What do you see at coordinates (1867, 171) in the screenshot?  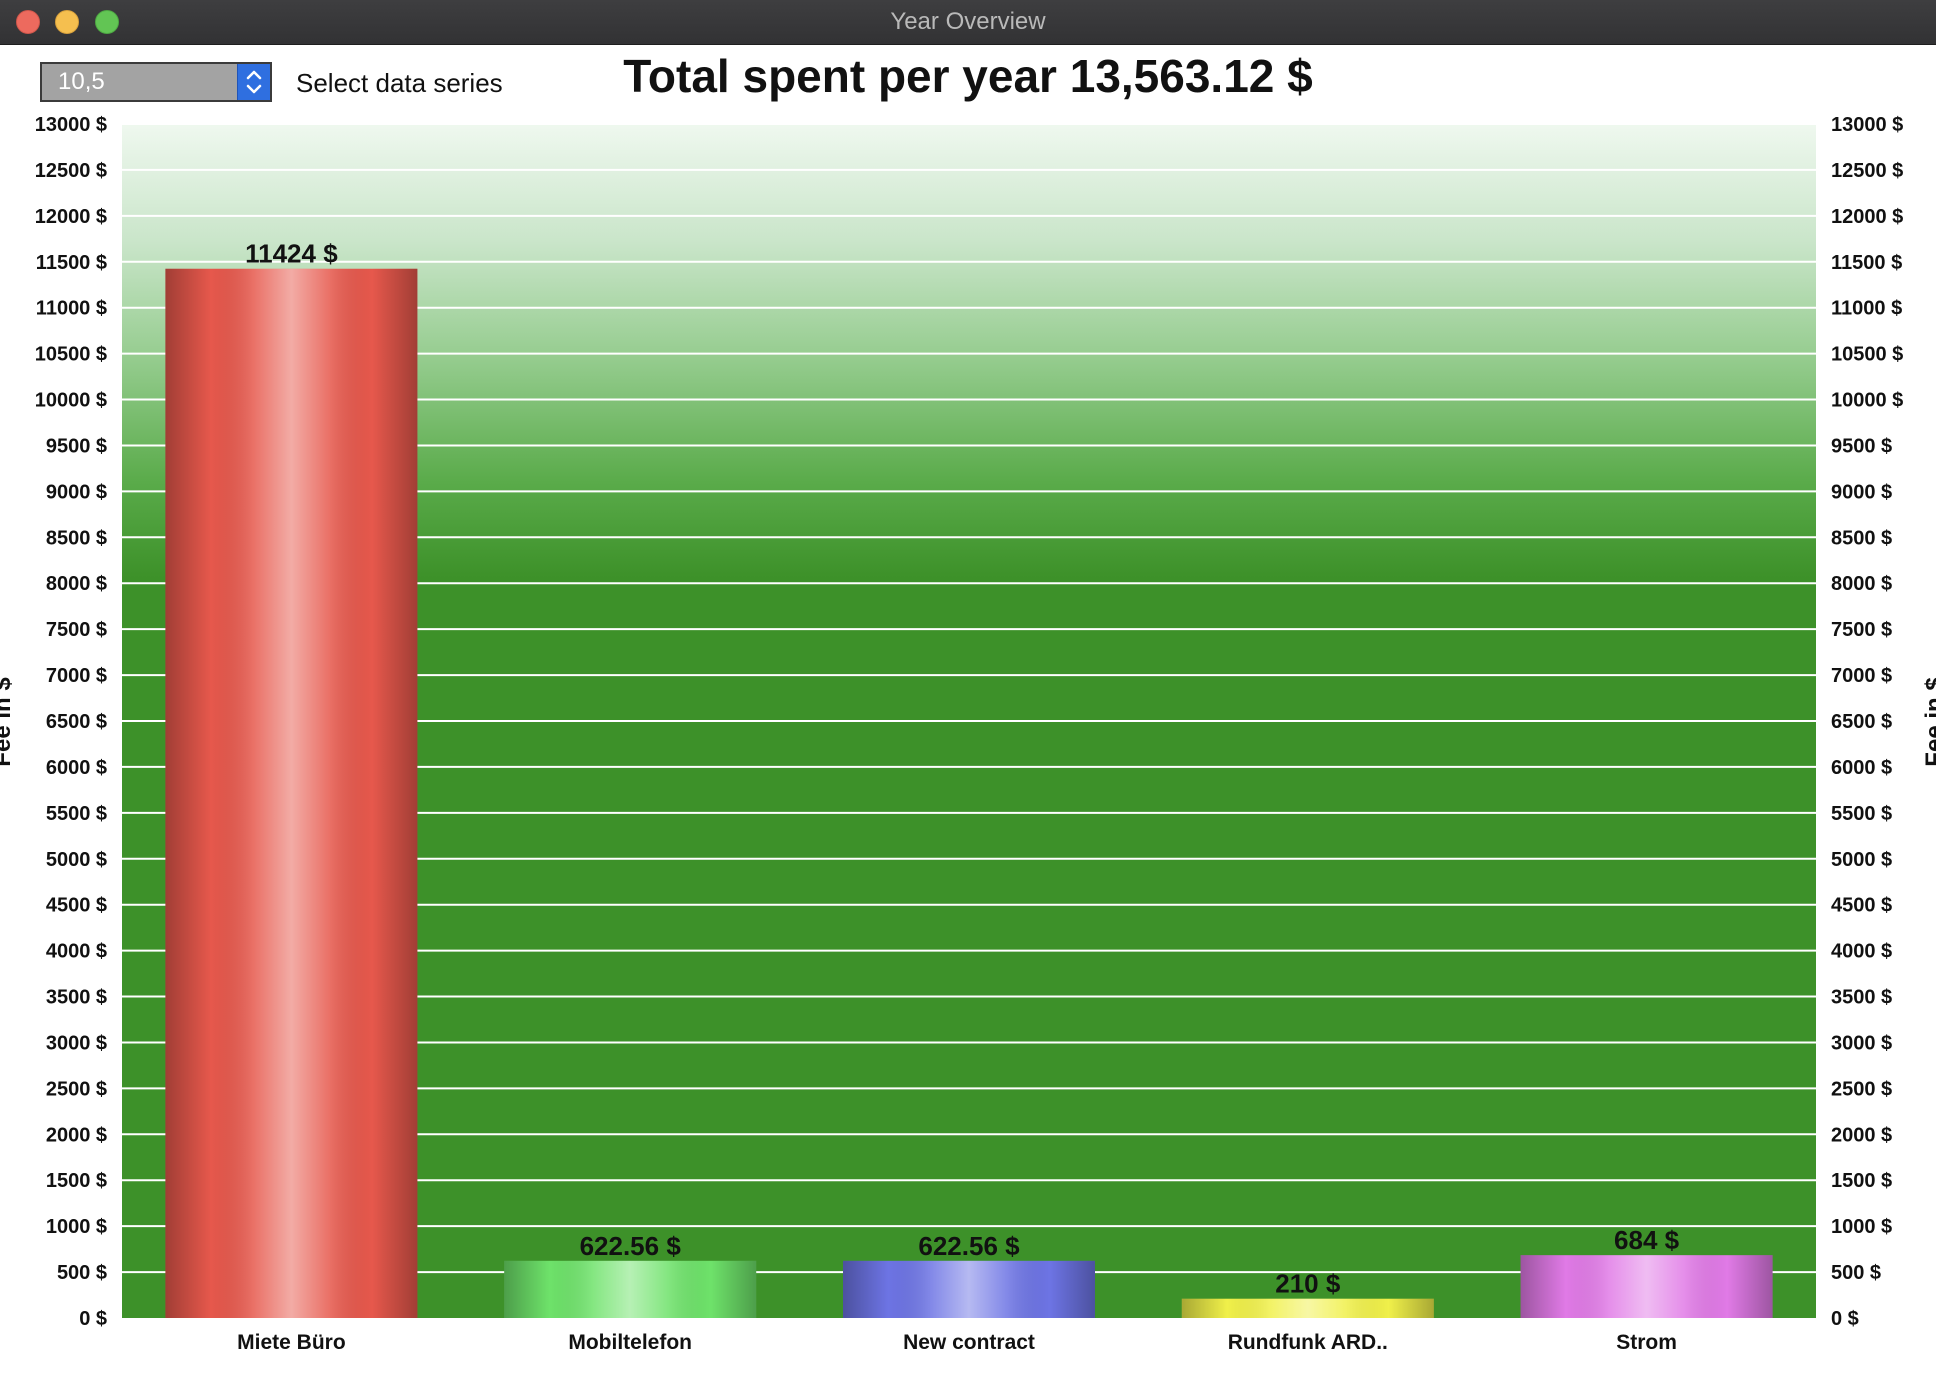 I see `y-tick-label-right: 12500 $` at bounding box center [1867, 171].